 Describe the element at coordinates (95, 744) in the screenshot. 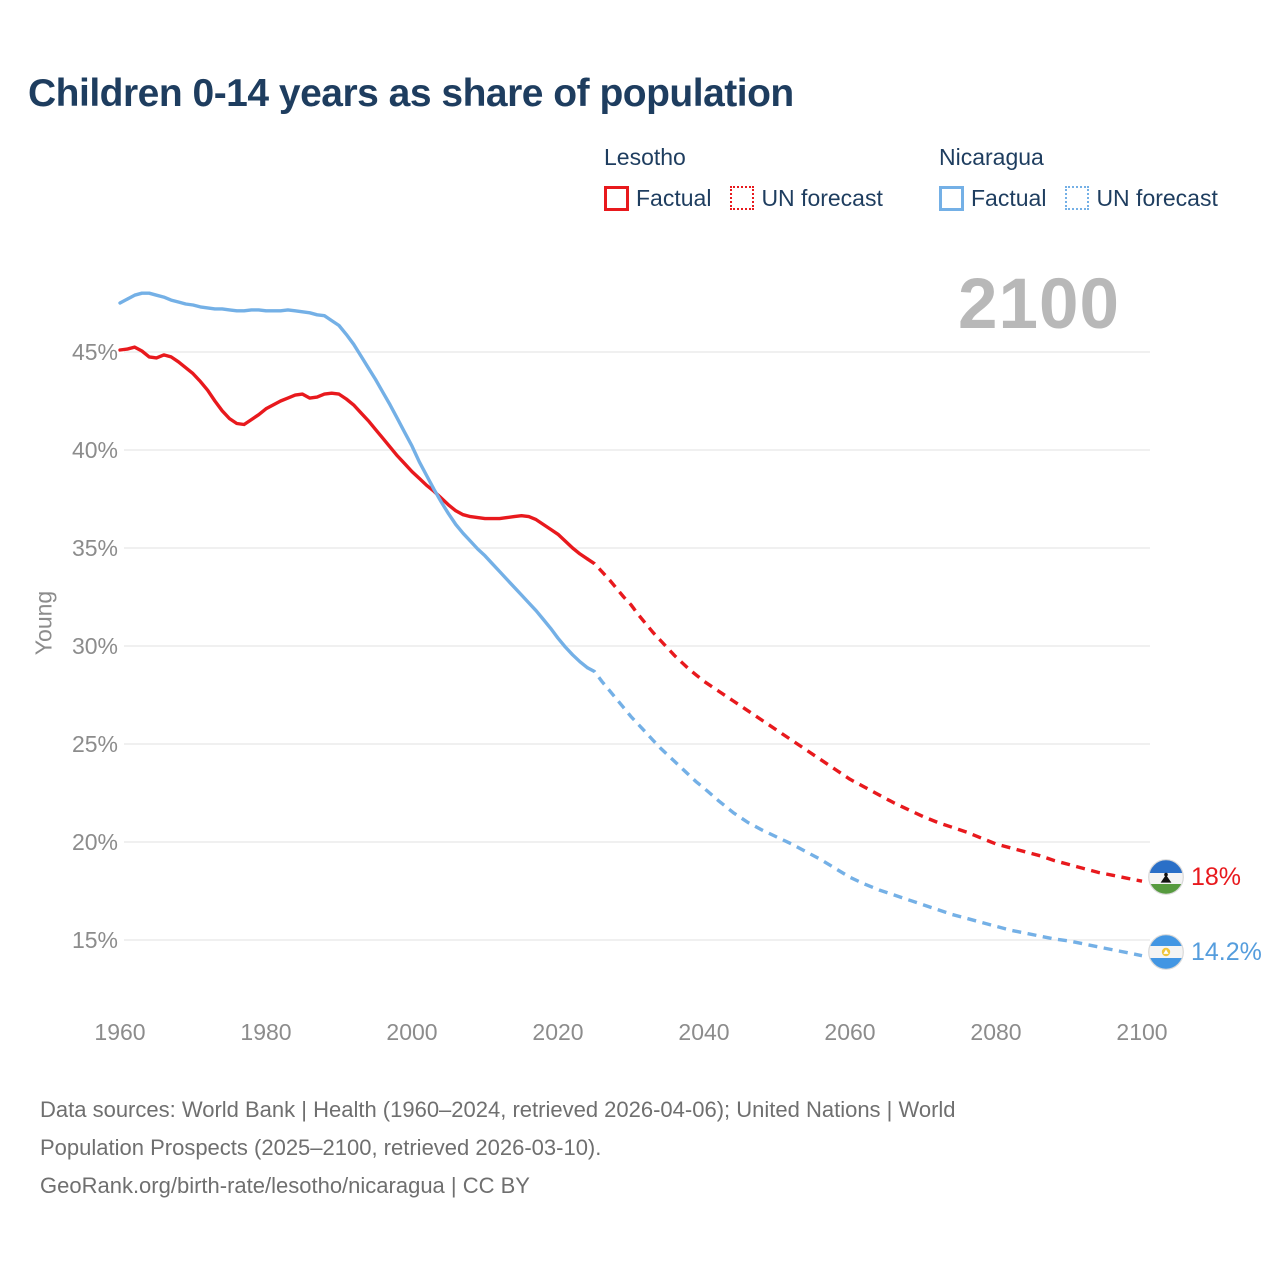

I see `y-tick-label-25: 25%` at that location.